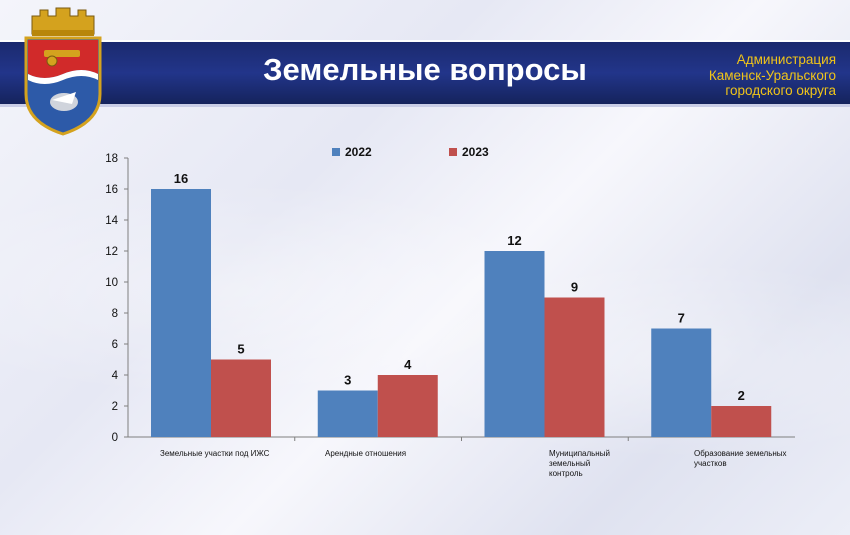 This screenshot has height=535, width=850. Describe the element at coordinates (514, 240) in the screenshot. I see `data-label-2022-2: 12` at that location.